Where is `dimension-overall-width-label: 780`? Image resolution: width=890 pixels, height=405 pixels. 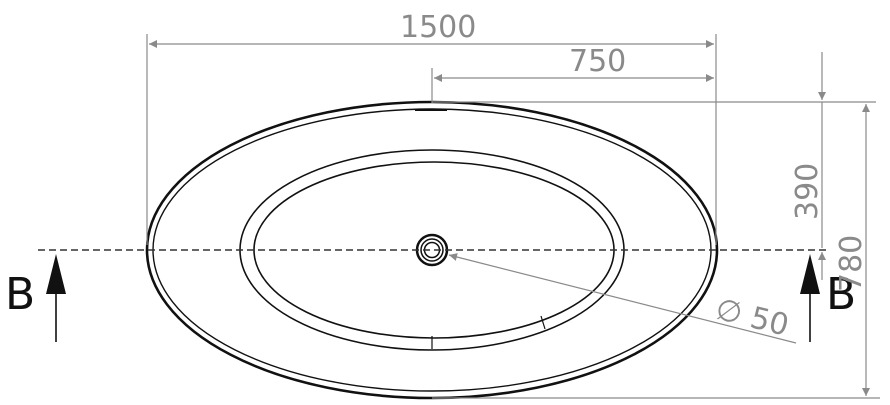
dimension-overall-width-label: 780 is located at coordinates (851, 263).